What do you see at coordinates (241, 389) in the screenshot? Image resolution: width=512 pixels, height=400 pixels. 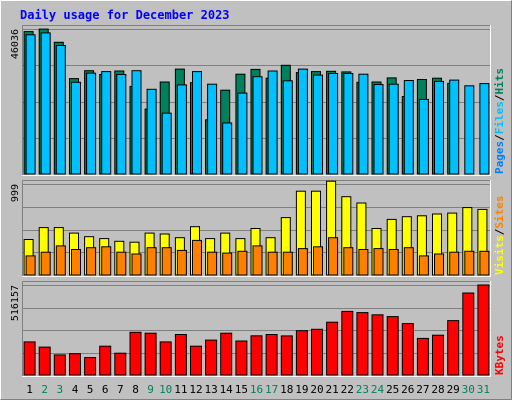 I see `x-tick-label-day-15: 15` at bounding box center [241, 389].